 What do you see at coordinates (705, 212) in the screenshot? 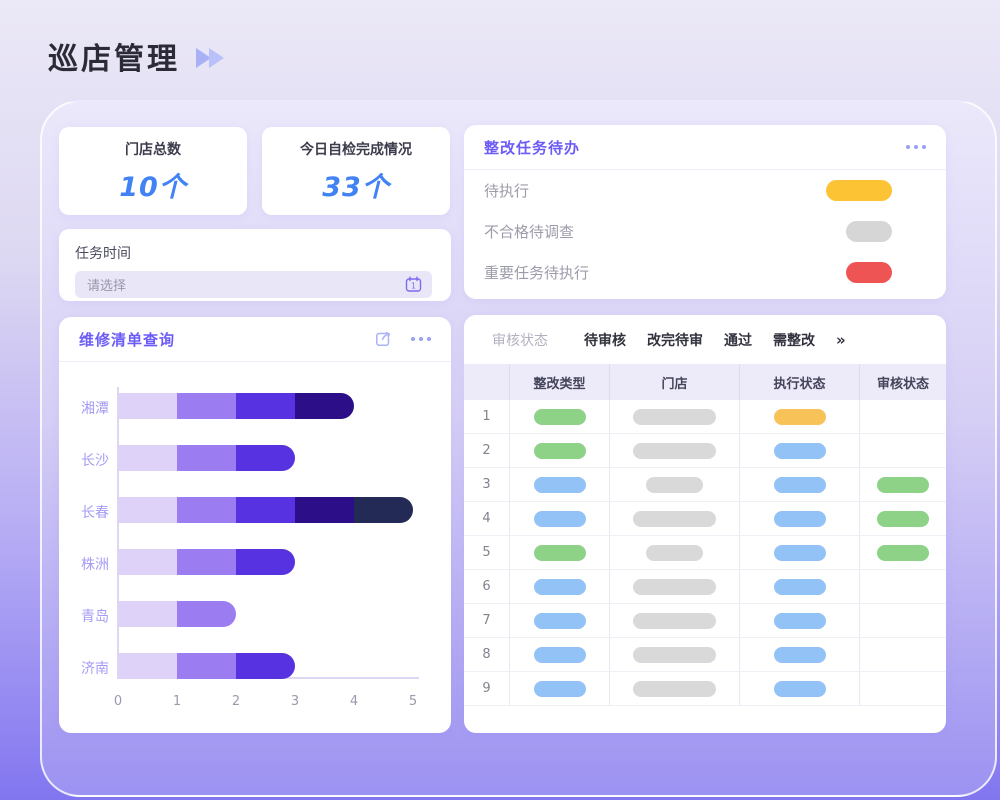
I see `rectify-todo-card: 整改任务待办 待执行 不合格待调查 重要任务待执行` at bounding box center [705, 212].